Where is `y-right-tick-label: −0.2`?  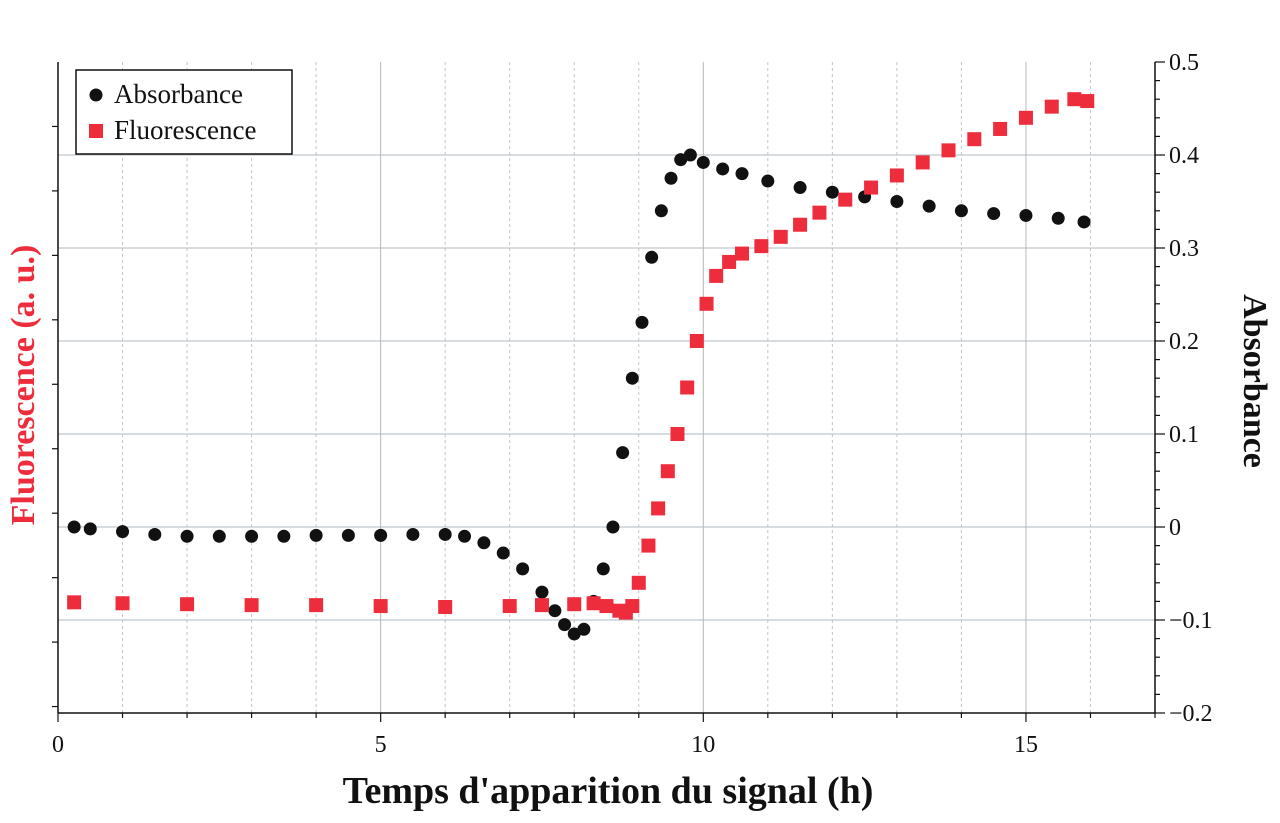
y-right-tick-label: −0.2 is located at coordinates (1191, 714).